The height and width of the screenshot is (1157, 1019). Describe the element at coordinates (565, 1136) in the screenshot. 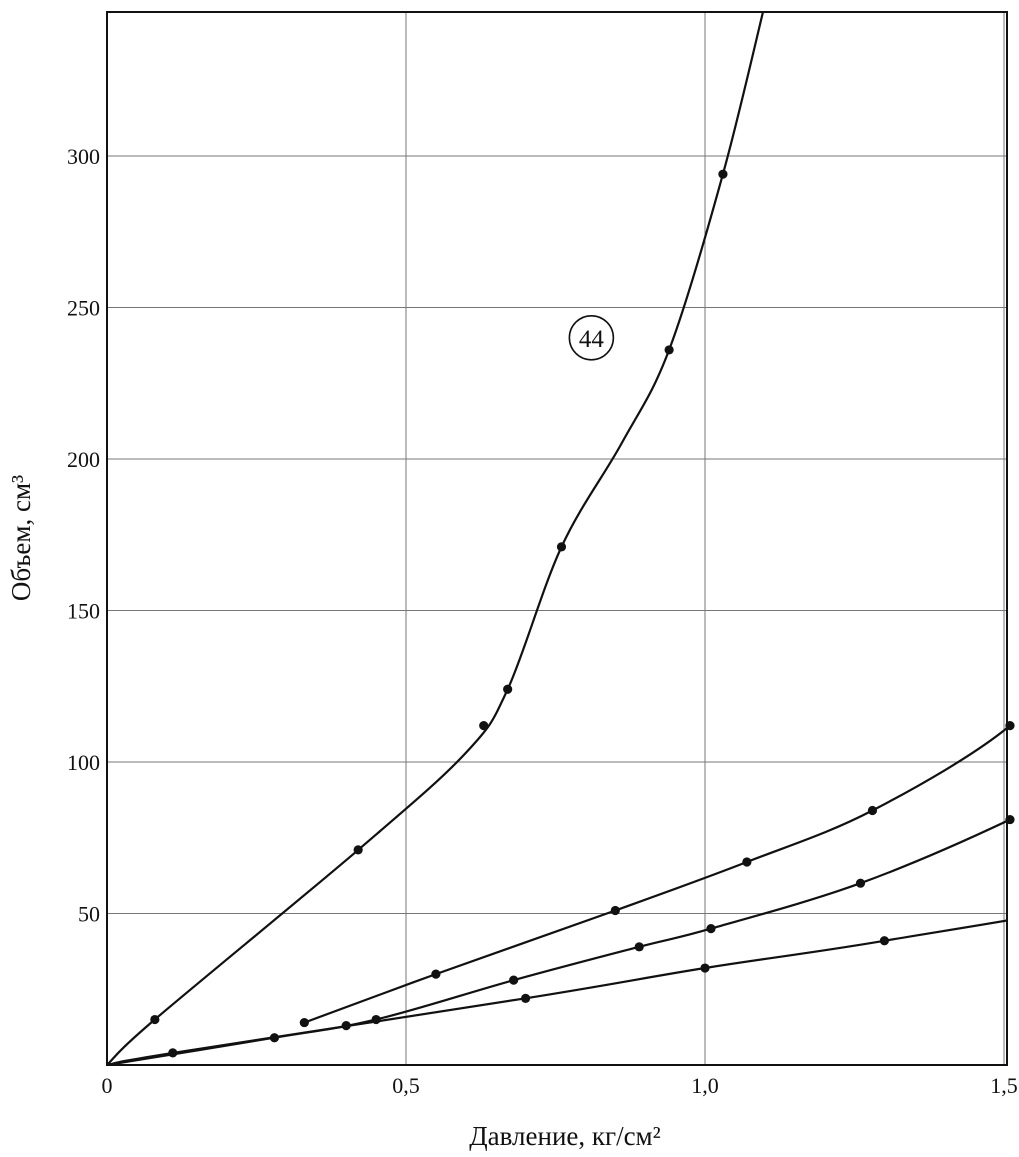

I see `x-axis-label: Давление, кг/см²` at that location.